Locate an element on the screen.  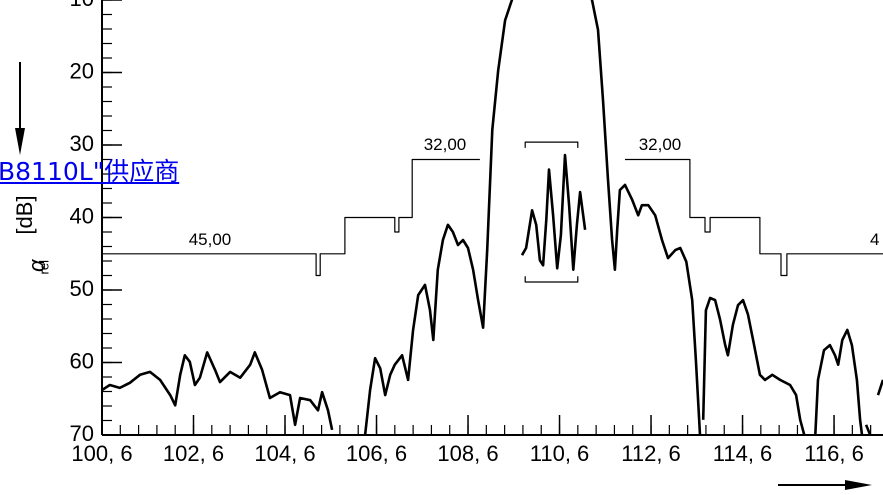
x-tick-label: 102, 6 is located at coordinates (193, 453).